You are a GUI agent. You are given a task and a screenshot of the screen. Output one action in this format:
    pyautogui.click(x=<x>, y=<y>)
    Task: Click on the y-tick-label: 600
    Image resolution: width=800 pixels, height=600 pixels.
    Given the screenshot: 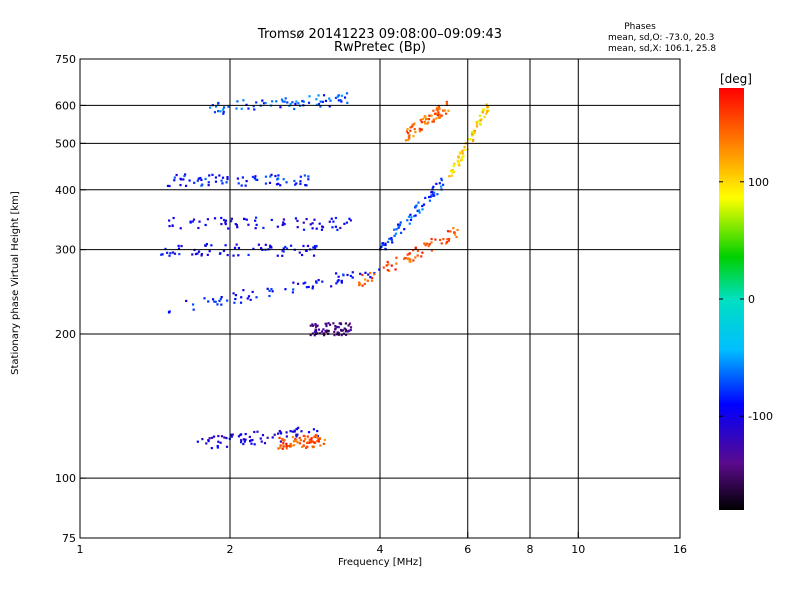 What is the action you would take?
    pyautogui.click(x=65, y=105)
    